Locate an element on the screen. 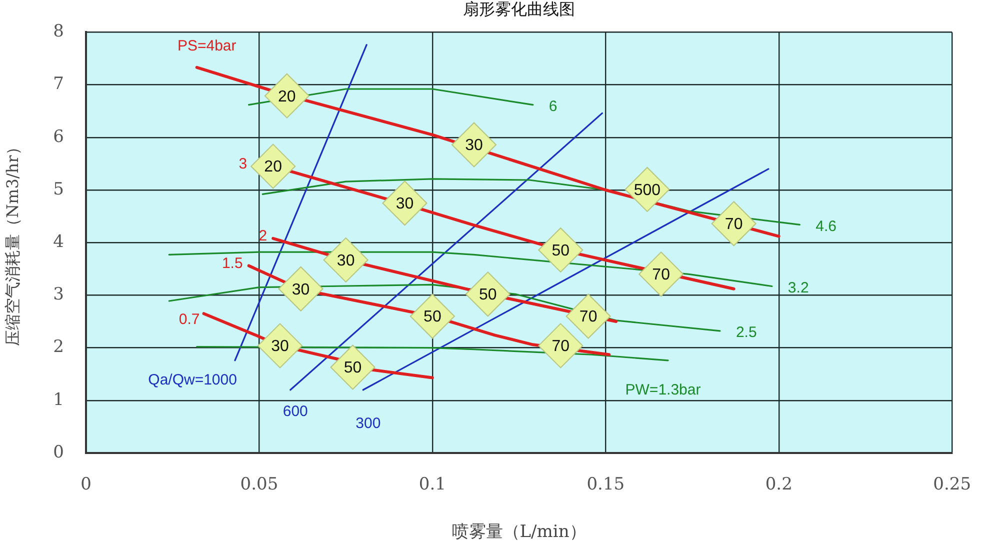  series-label: 0.7 is located at coordinates (189, 319).